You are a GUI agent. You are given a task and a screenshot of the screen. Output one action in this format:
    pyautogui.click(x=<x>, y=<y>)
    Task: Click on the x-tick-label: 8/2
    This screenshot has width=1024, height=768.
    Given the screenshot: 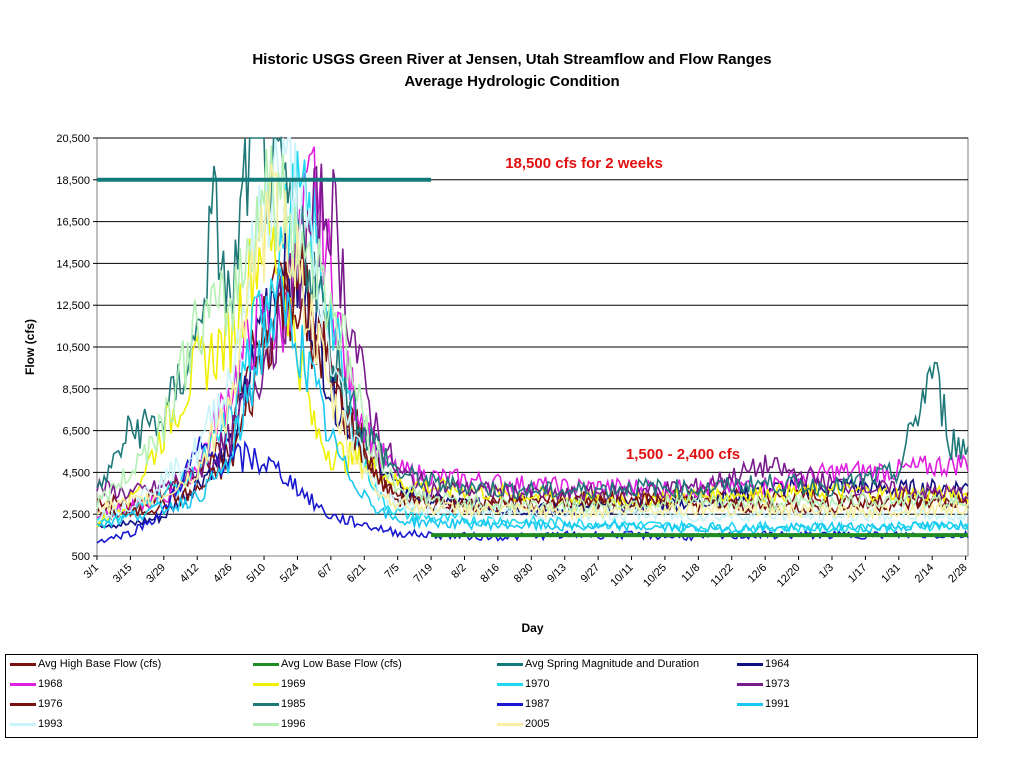 What is the action you would take?
    pyautogui.click(x=458, y=571)
    